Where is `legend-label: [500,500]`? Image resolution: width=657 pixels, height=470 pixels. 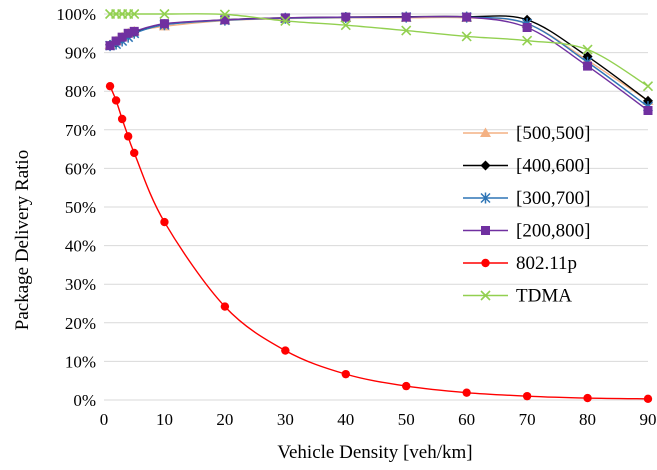
legend-label: [500,500] is located at coordinates (553, 133).